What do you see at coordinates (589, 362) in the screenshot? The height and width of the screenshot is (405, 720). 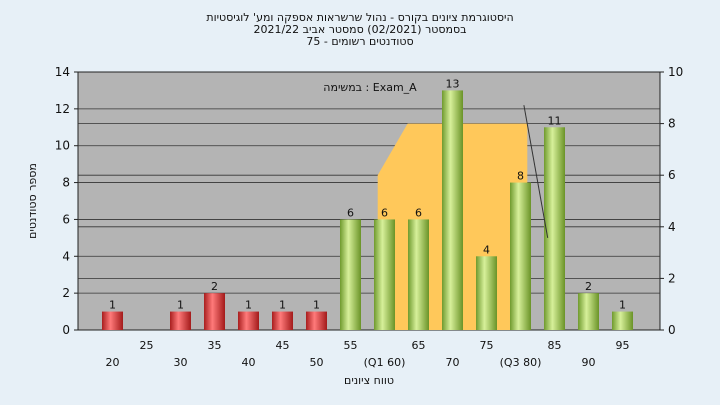 I see `x-tick-90: 90` at bounding box center [589, 362].